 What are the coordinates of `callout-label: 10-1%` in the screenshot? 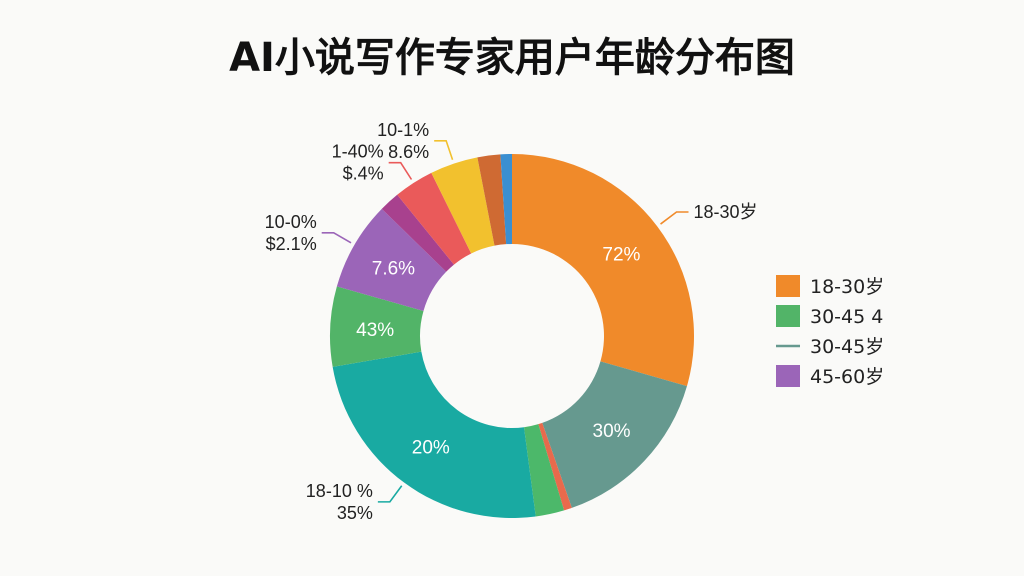 It's located at (403, 130).